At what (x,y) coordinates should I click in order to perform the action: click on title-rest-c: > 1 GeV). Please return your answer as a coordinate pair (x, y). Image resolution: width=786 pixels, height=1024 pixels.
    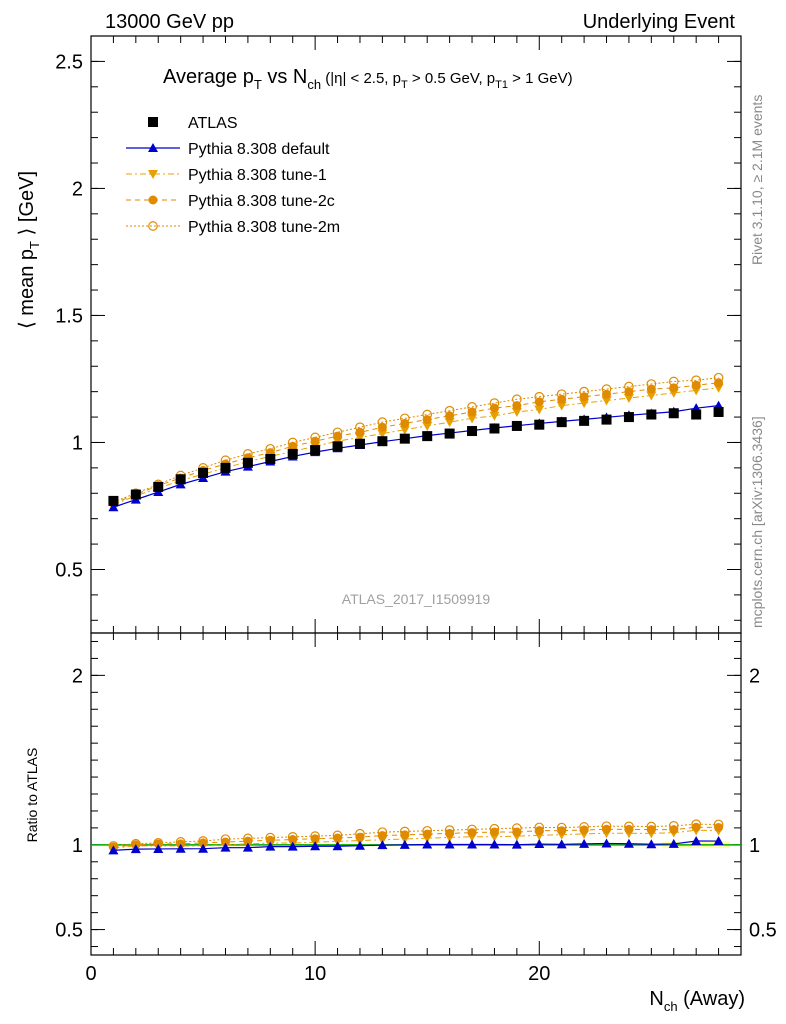
    Looking at the image, I should click on (540, 78).